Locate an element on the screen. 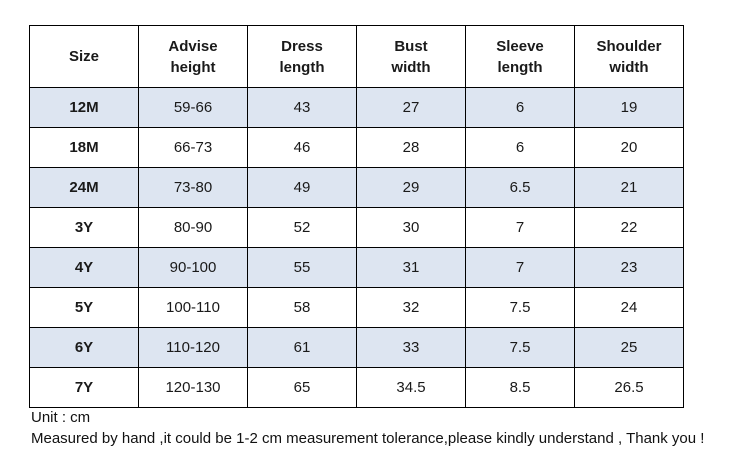  shoulder-width-cell: 25 is located at coordinates (629, 347).